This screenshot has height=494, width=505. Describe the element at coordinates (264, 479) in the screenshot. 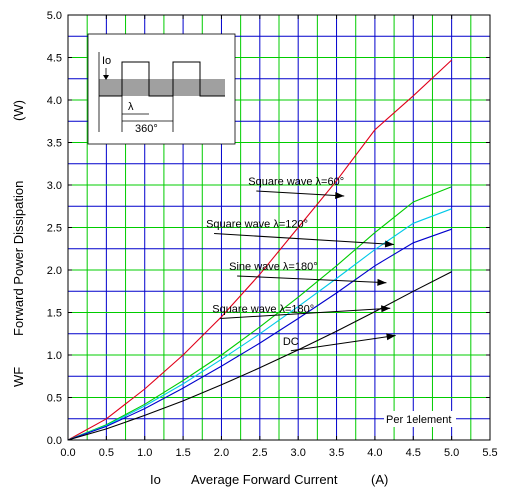

I see `x-axis-title: Average Forward Current` at that location.